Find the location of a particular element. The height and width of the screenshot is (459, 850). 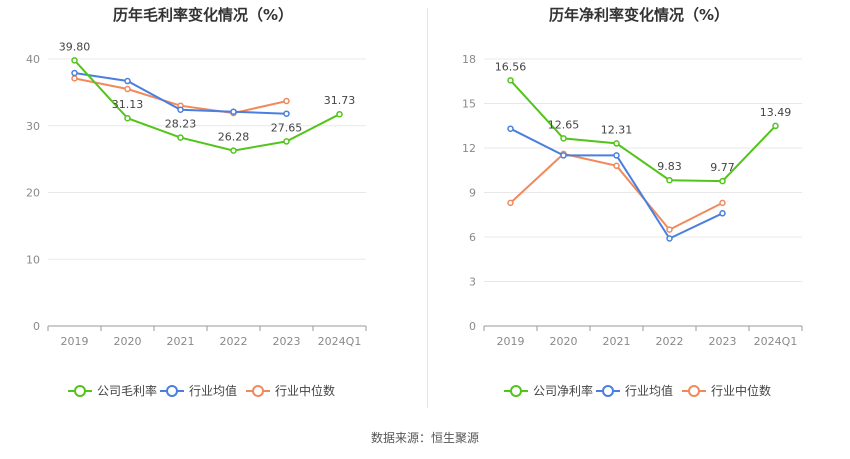

y-tick-label: 9 is located at coordinates (472, 193).